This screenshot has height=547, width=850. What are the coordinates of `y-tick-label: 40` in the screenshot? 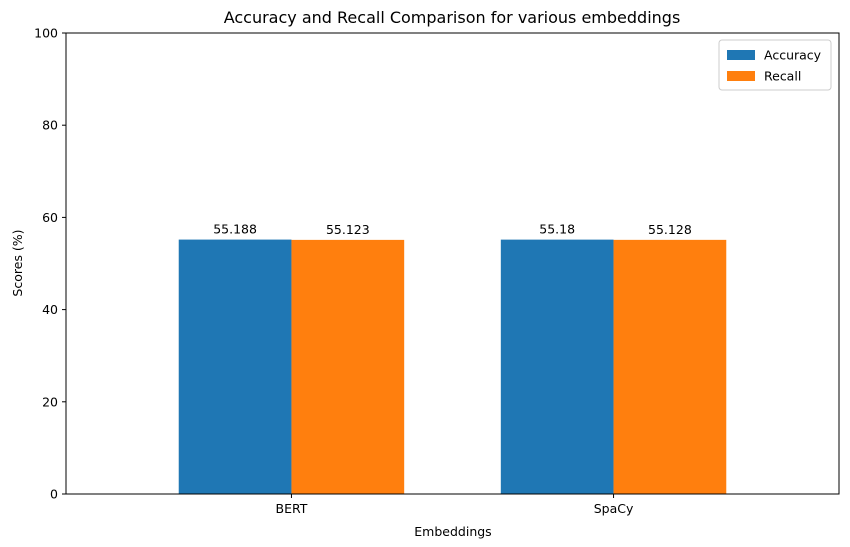 It's located at (50, 309).